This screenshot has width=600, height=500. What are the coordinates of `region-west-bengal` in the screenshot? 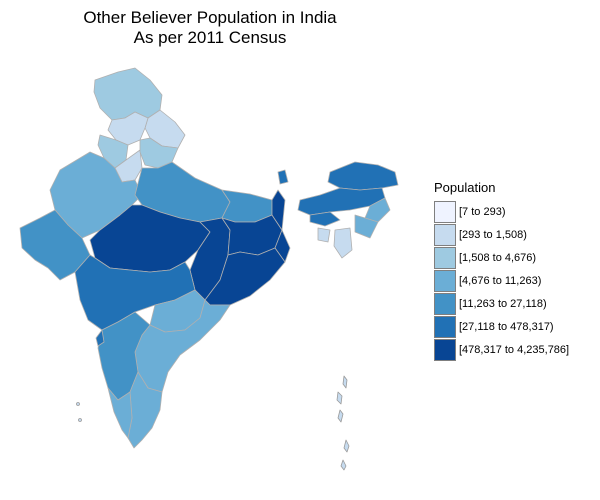 It's located at (281, 226).